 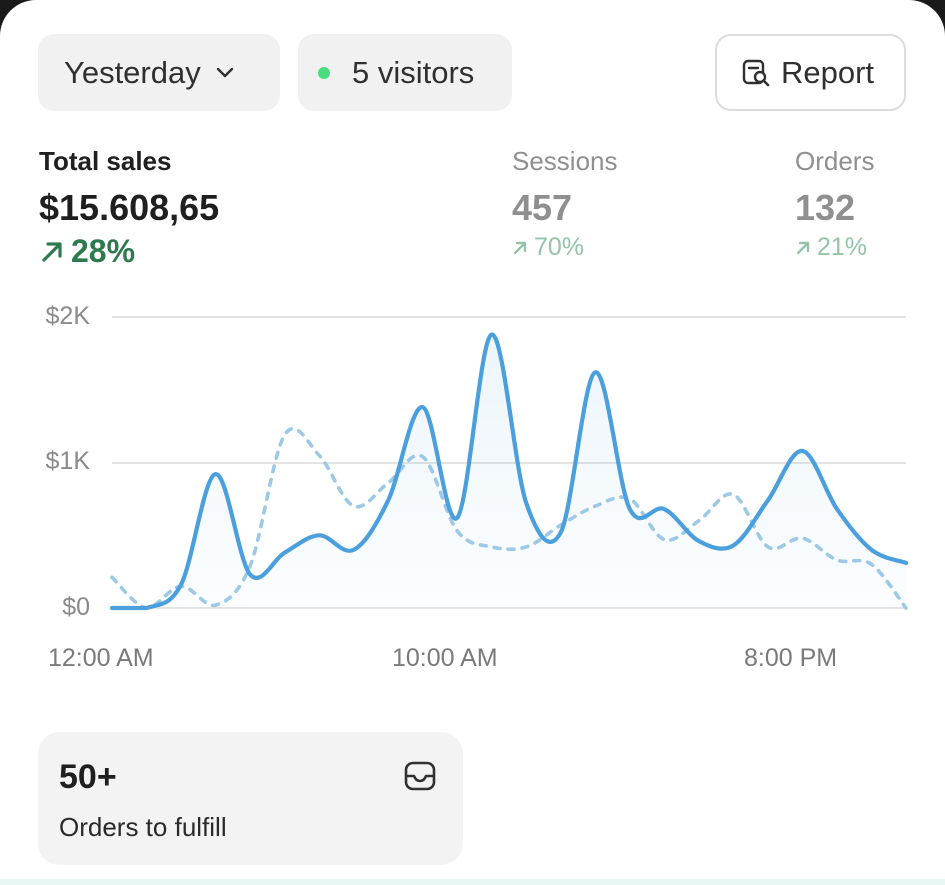 I want to click on y-tick-label: $1K, so click(x=67, y=461).